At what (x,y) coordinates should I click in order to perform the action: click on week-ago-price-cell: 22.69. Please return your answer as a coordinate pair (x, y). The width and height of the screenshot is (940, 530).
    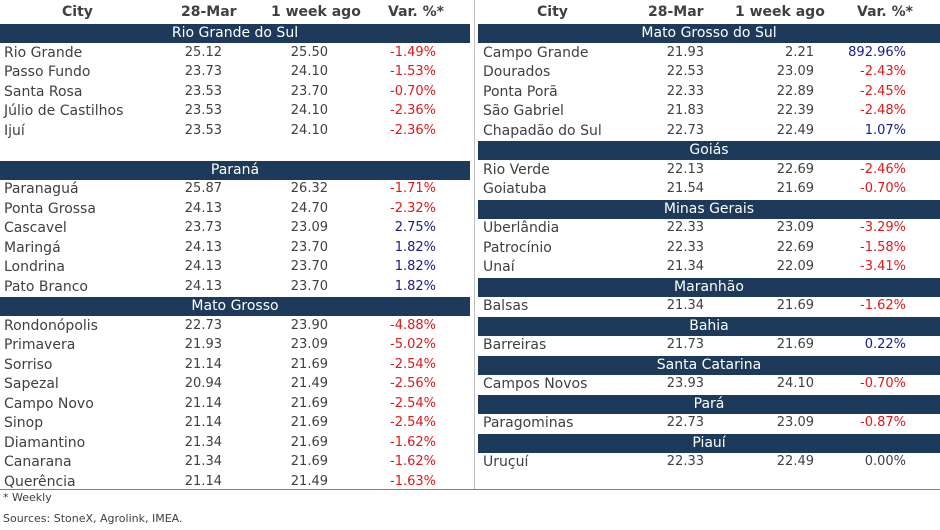
    Looking at the image, I should click on (795, 247).